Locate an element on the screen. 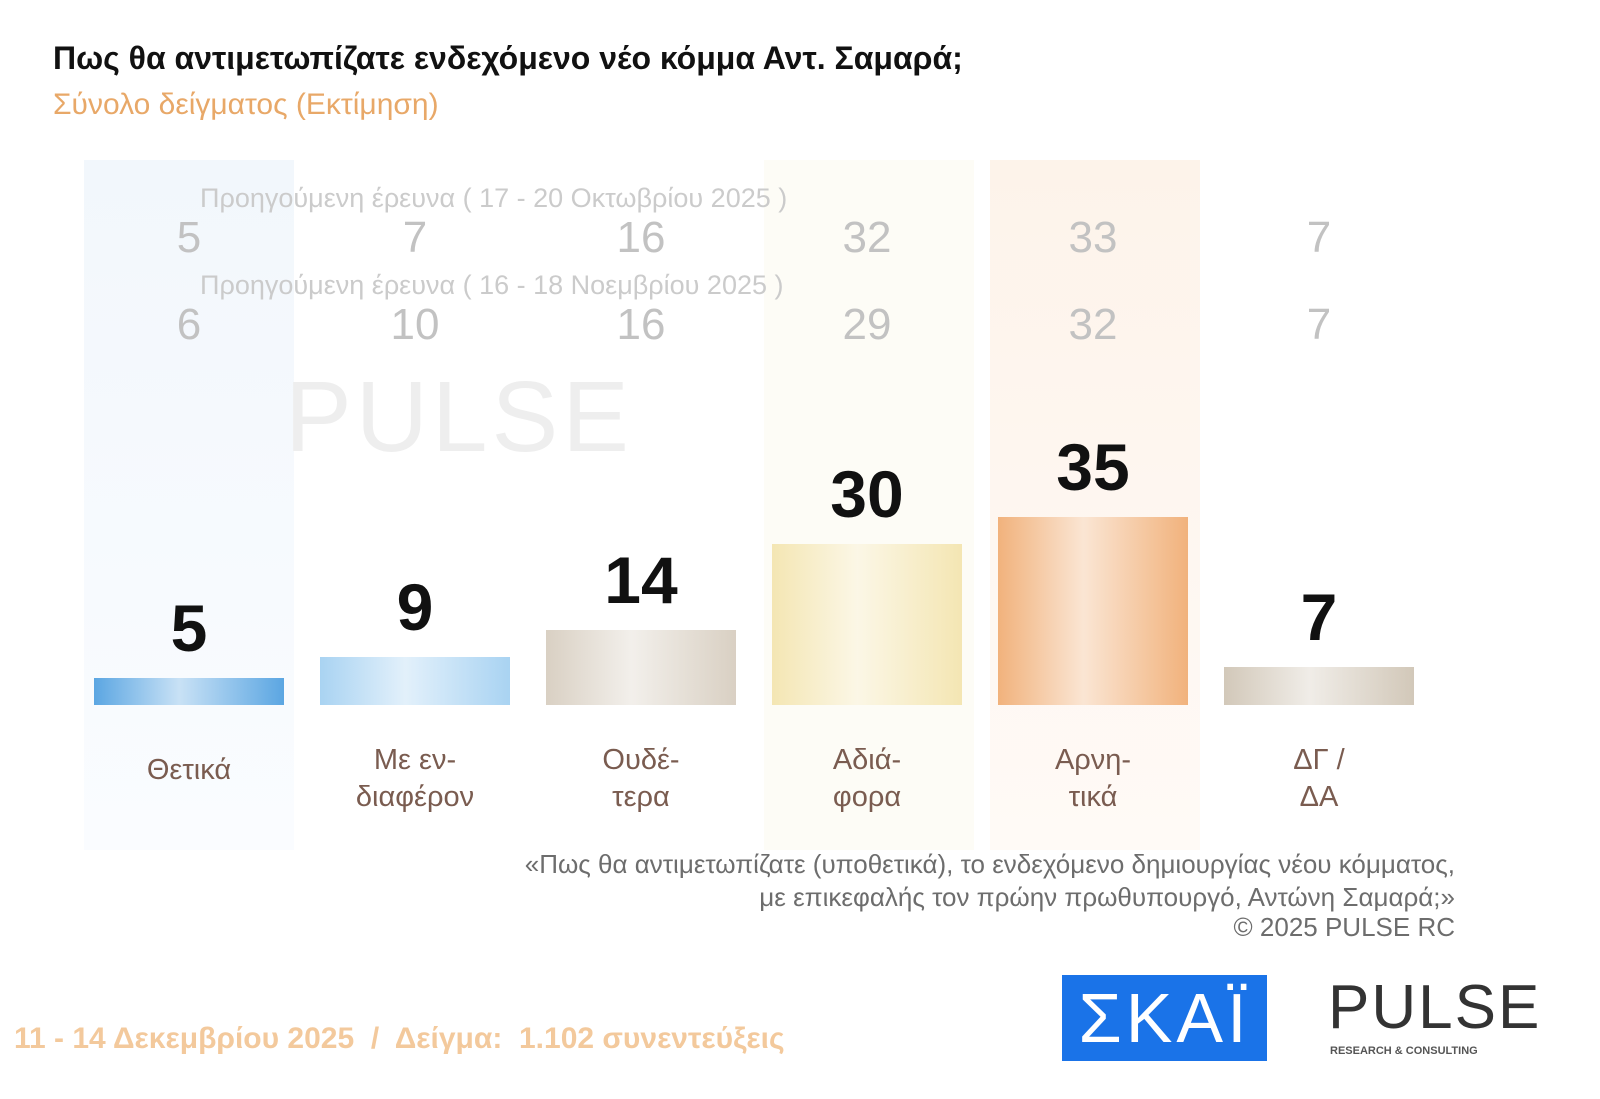 The height and width of the screenshot is (1099, 1600). previous-value: 10 is located at coordinates (415, 324).